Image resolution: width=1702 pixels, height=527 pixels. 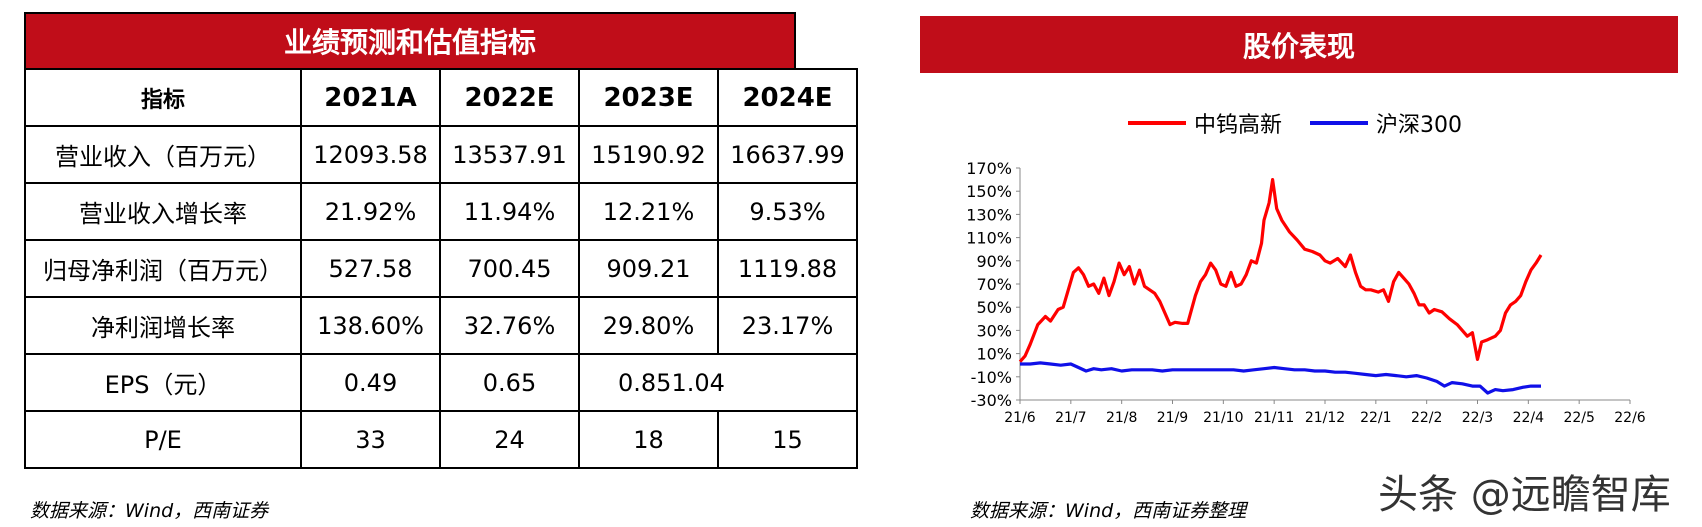 I want to click on row-label: 归母净利润（百万元）, so click(x=163, y=268).